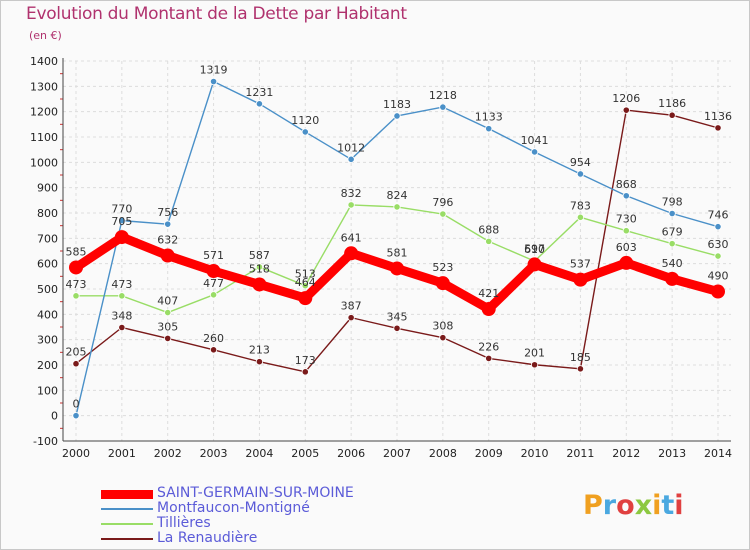 Image resolution: width=750 pixels, height=550 pixels. What do you see at coordinates (45, 441) in the screenshot?
I see `y-tick-label: -100` at bounding box center [45, 441].